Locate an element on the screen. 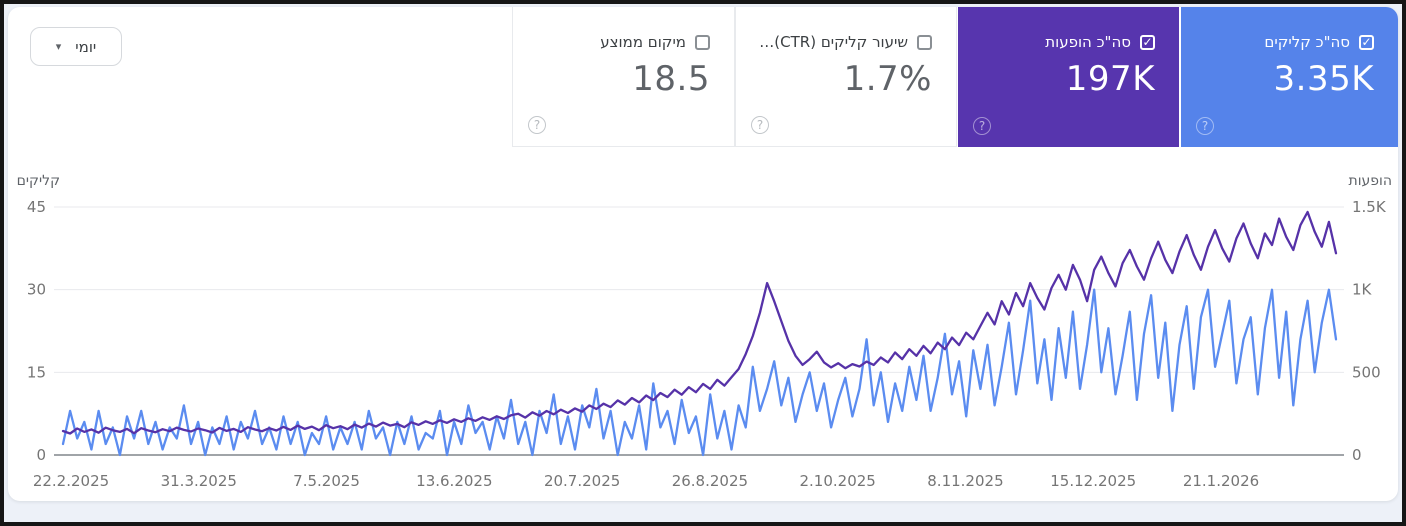 This screenshot has height=526, width=1406. metric-label: מיקום ממוצע is located at coordinates (643, 42).